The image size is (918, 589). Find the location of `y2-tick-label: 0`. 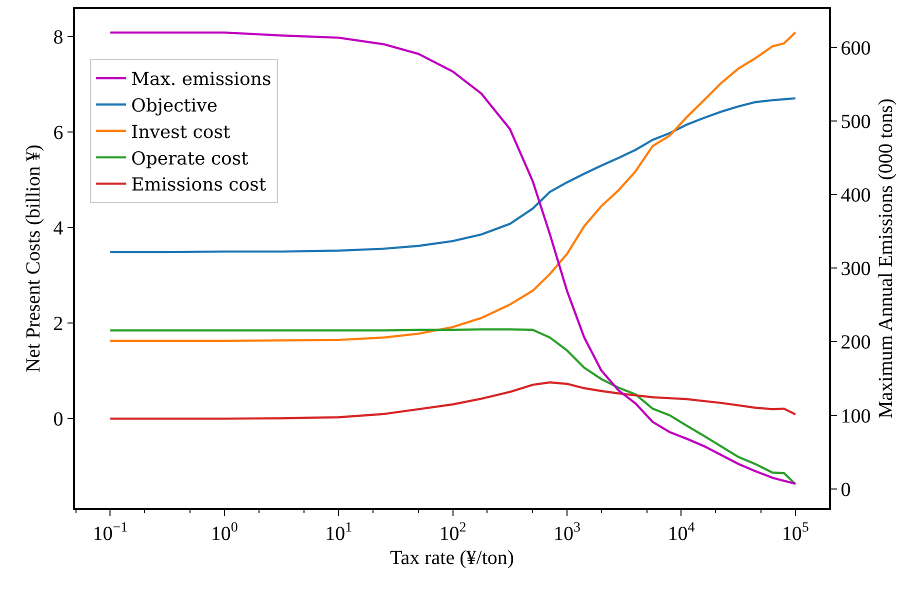

y2-tick-label: 0 is located at coordinates (845, 489).